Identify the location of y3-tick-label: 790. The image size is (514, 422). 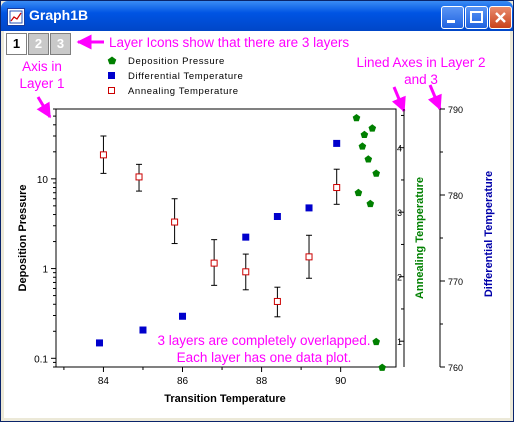
(455, 110).